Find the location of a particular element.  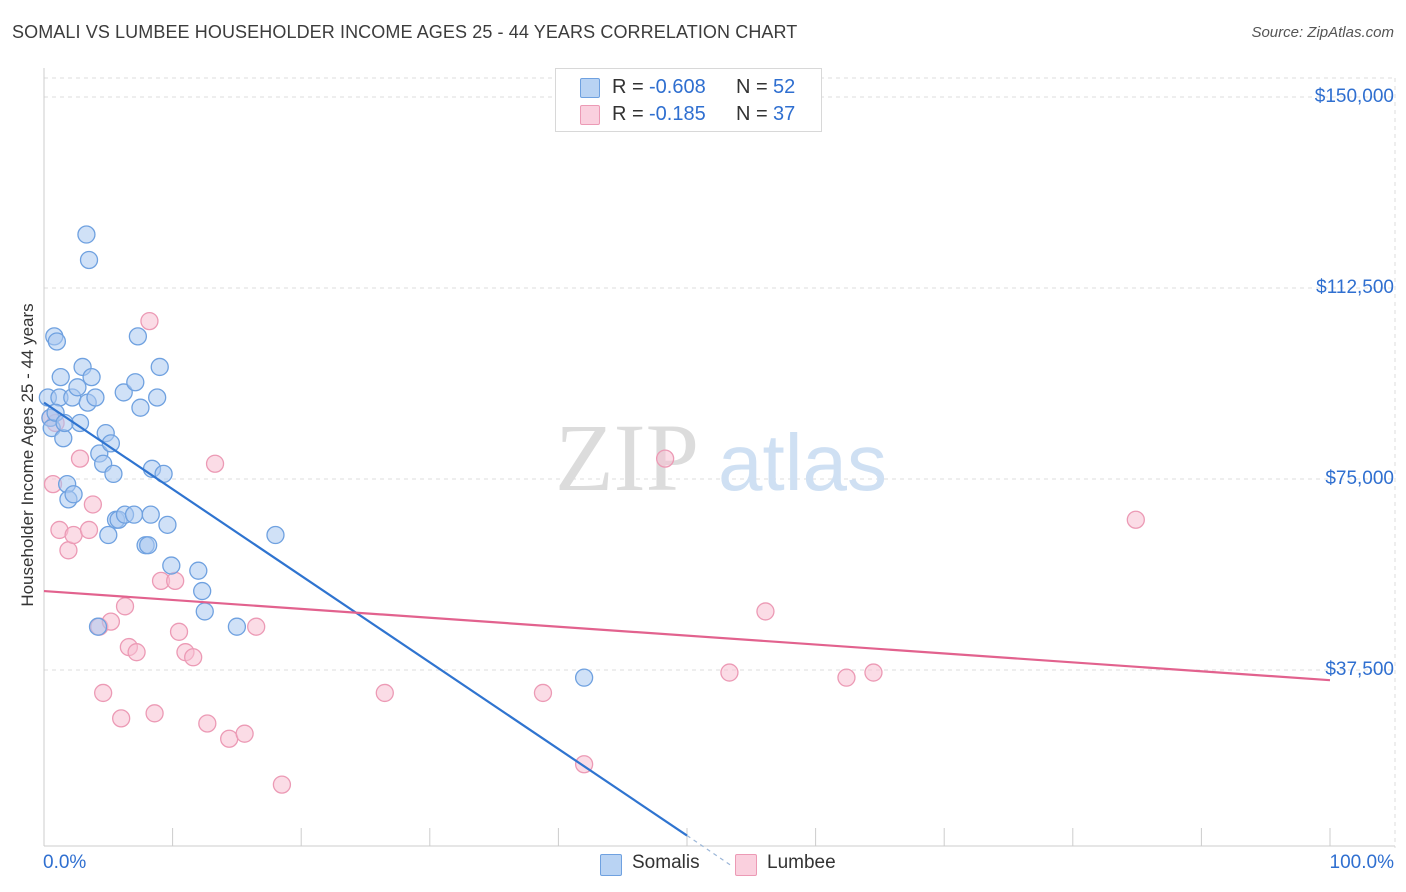

somalis-trend-extension is located at coordinates (709, 851).